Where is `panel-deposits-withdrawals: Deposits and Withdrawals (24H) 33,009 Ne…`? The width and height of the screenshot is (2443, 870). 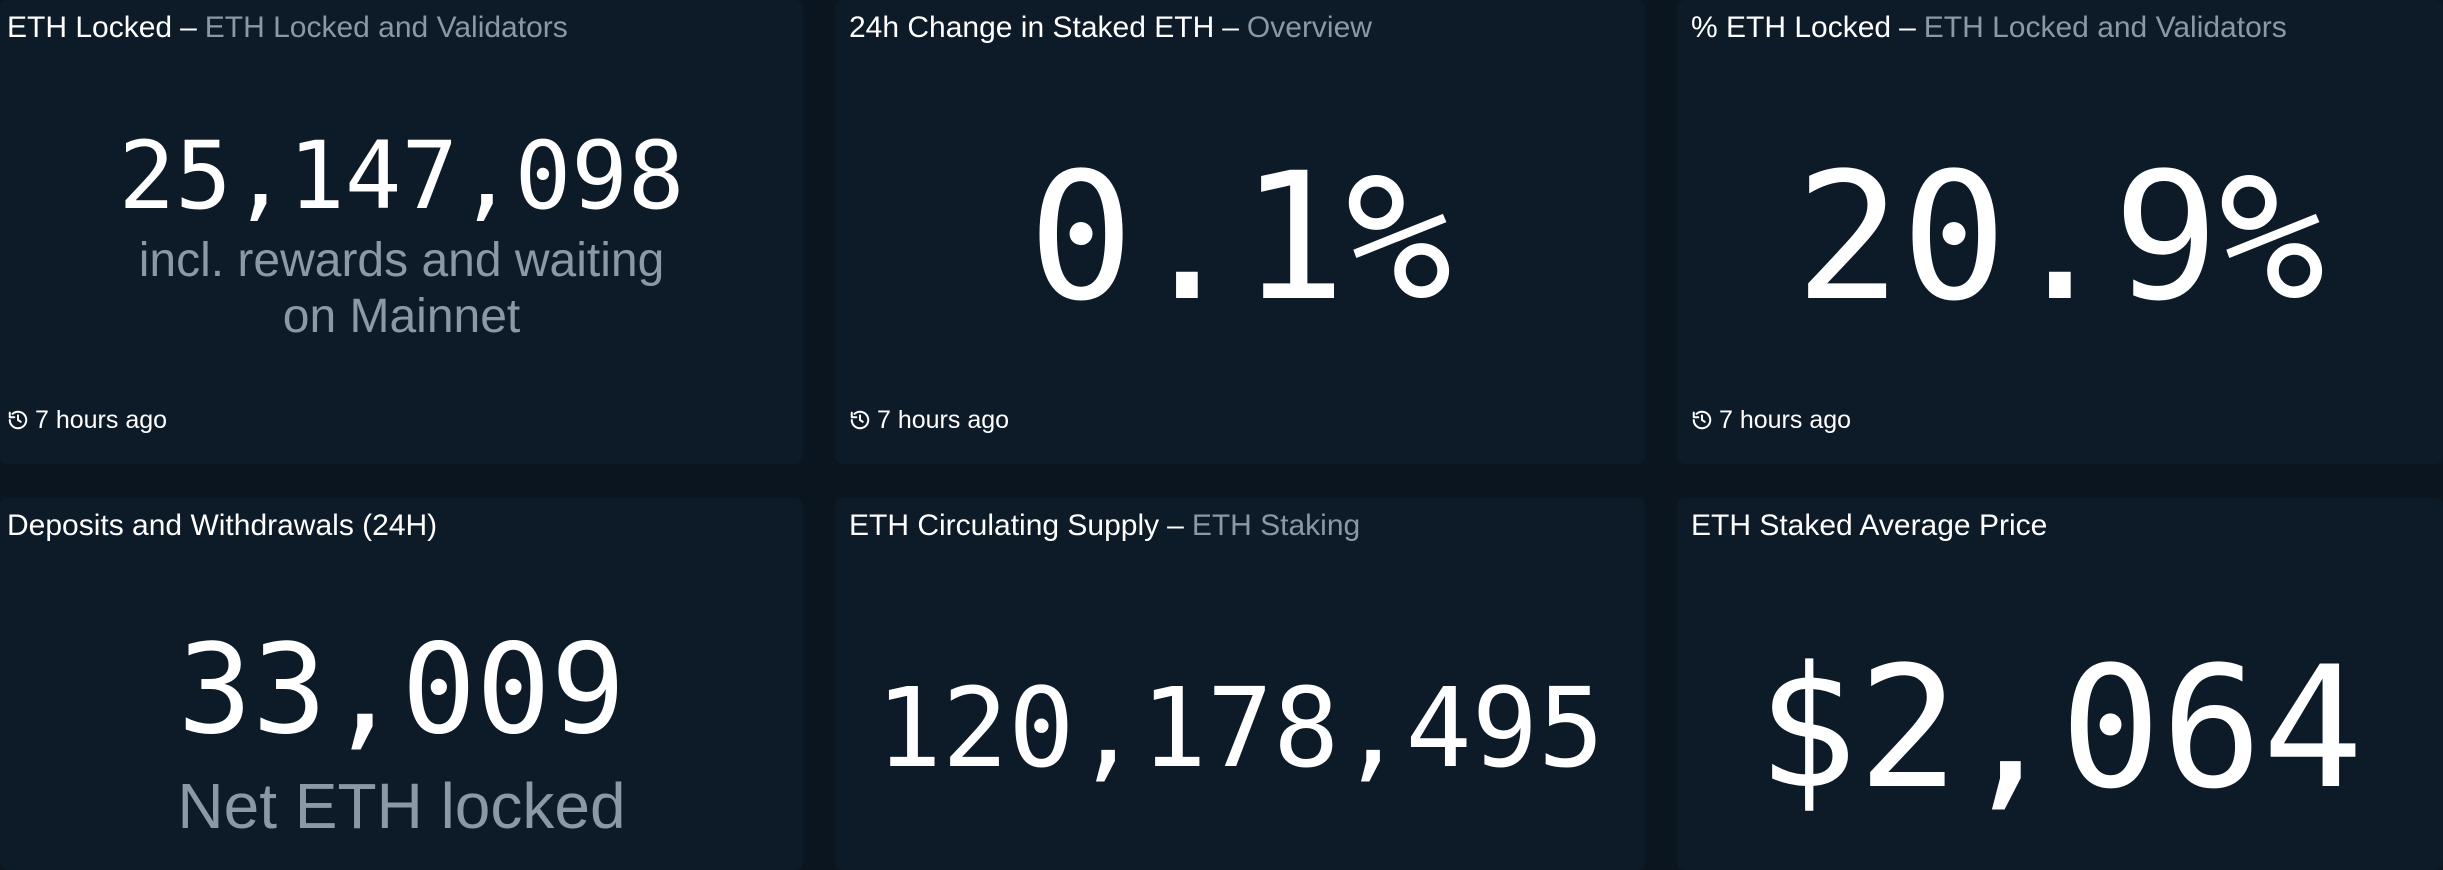 panel-deposits-withdrawals: Deposits and Withdrawals (24H) 33,009 Ne… is located at coordinates (401, 684).